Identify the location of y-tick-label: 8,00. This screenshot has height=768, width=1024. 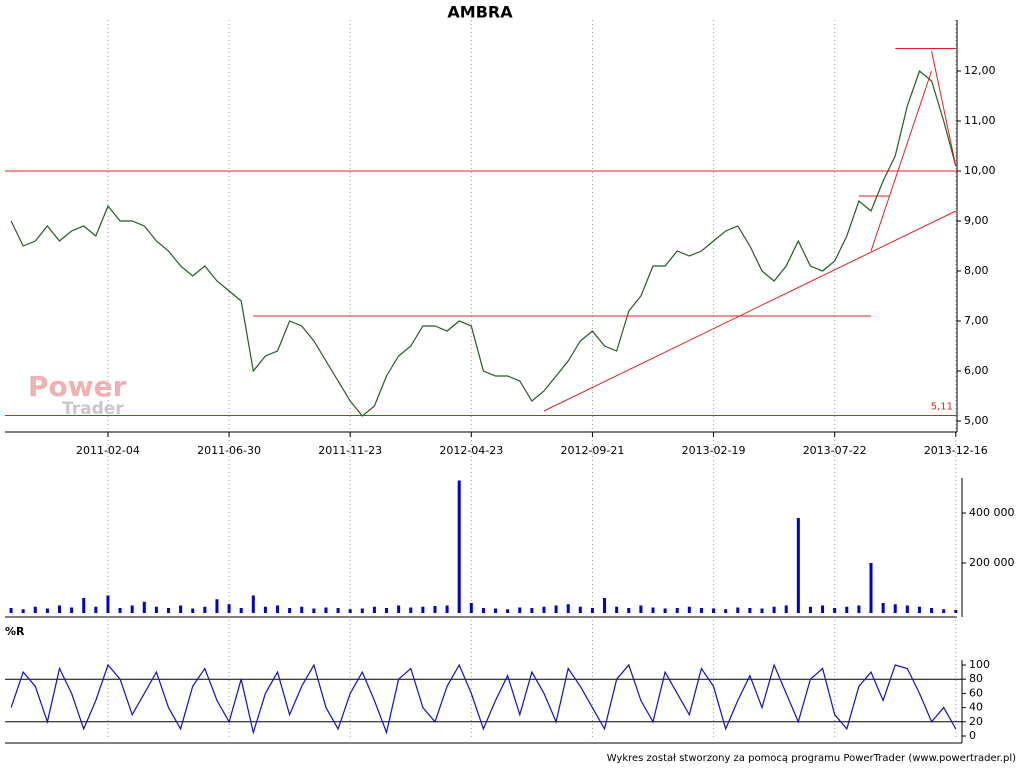
(976, 270).